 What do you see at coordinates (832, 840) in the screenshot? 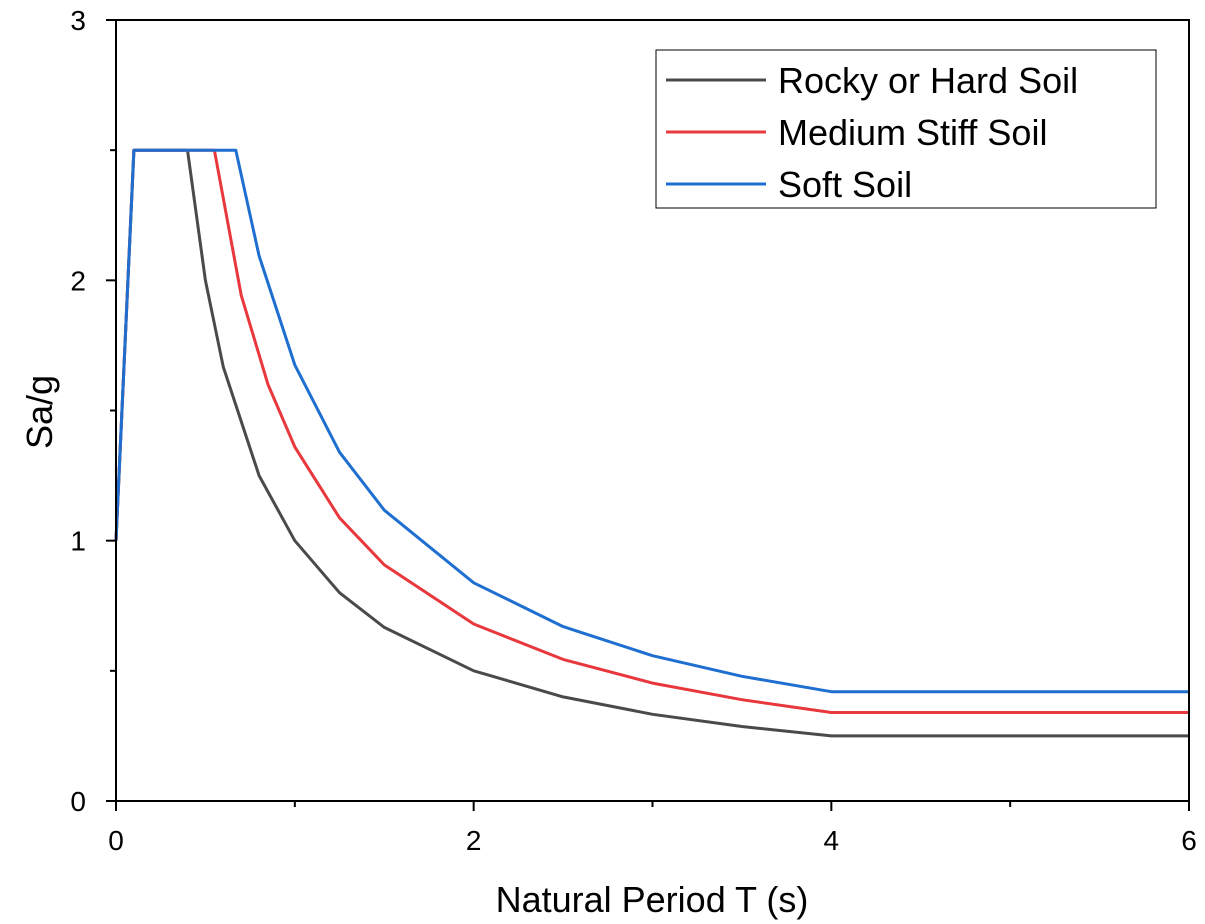
I see `x-tick-label: 4` at bounding box center [832, 840].